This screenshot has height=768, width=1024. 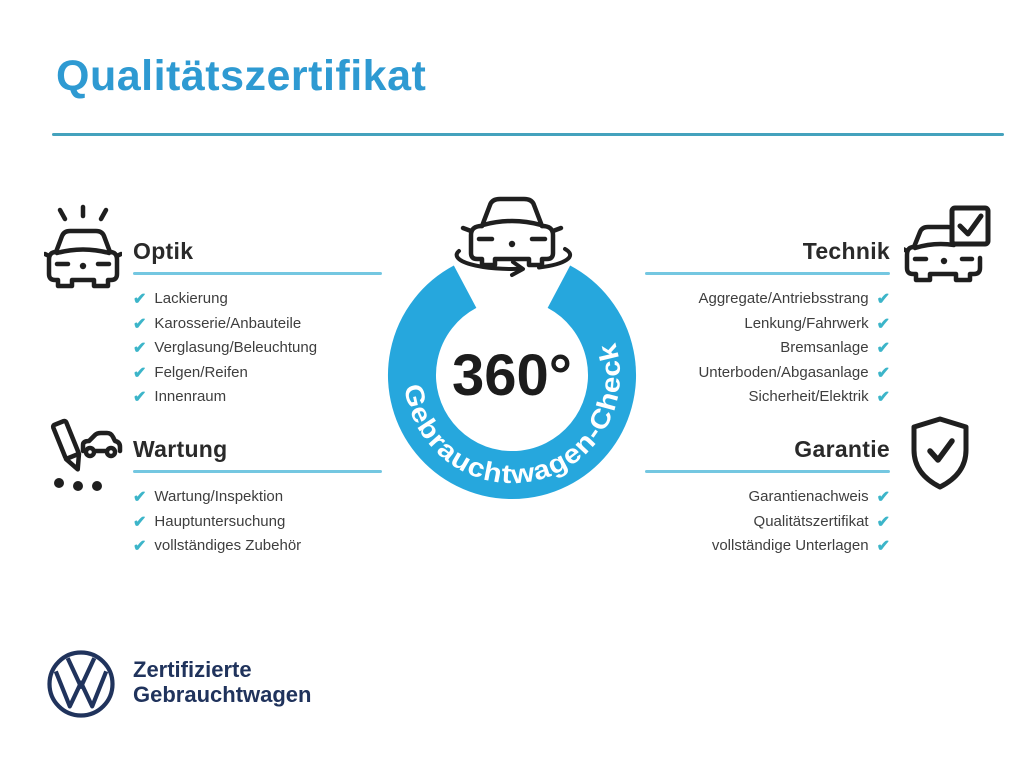 I want to click on list-item: Aggregate/Antriebsstrang ✔, so click(x=762, y=300).